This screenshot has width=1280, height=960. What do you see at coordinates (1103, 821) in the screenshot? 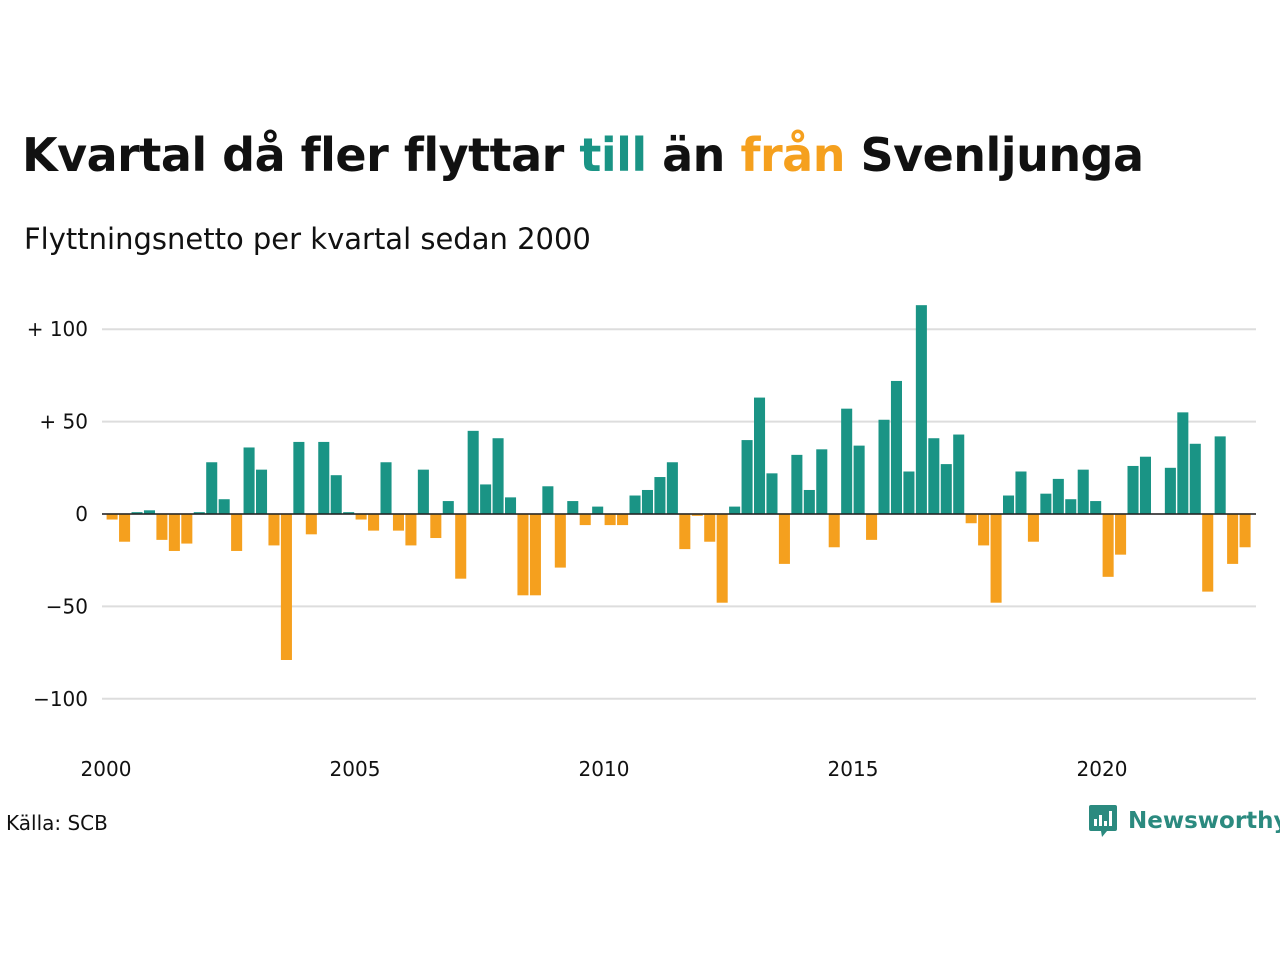
I see `newsworthy-logo-icon` at bounding box center [1103, 821].